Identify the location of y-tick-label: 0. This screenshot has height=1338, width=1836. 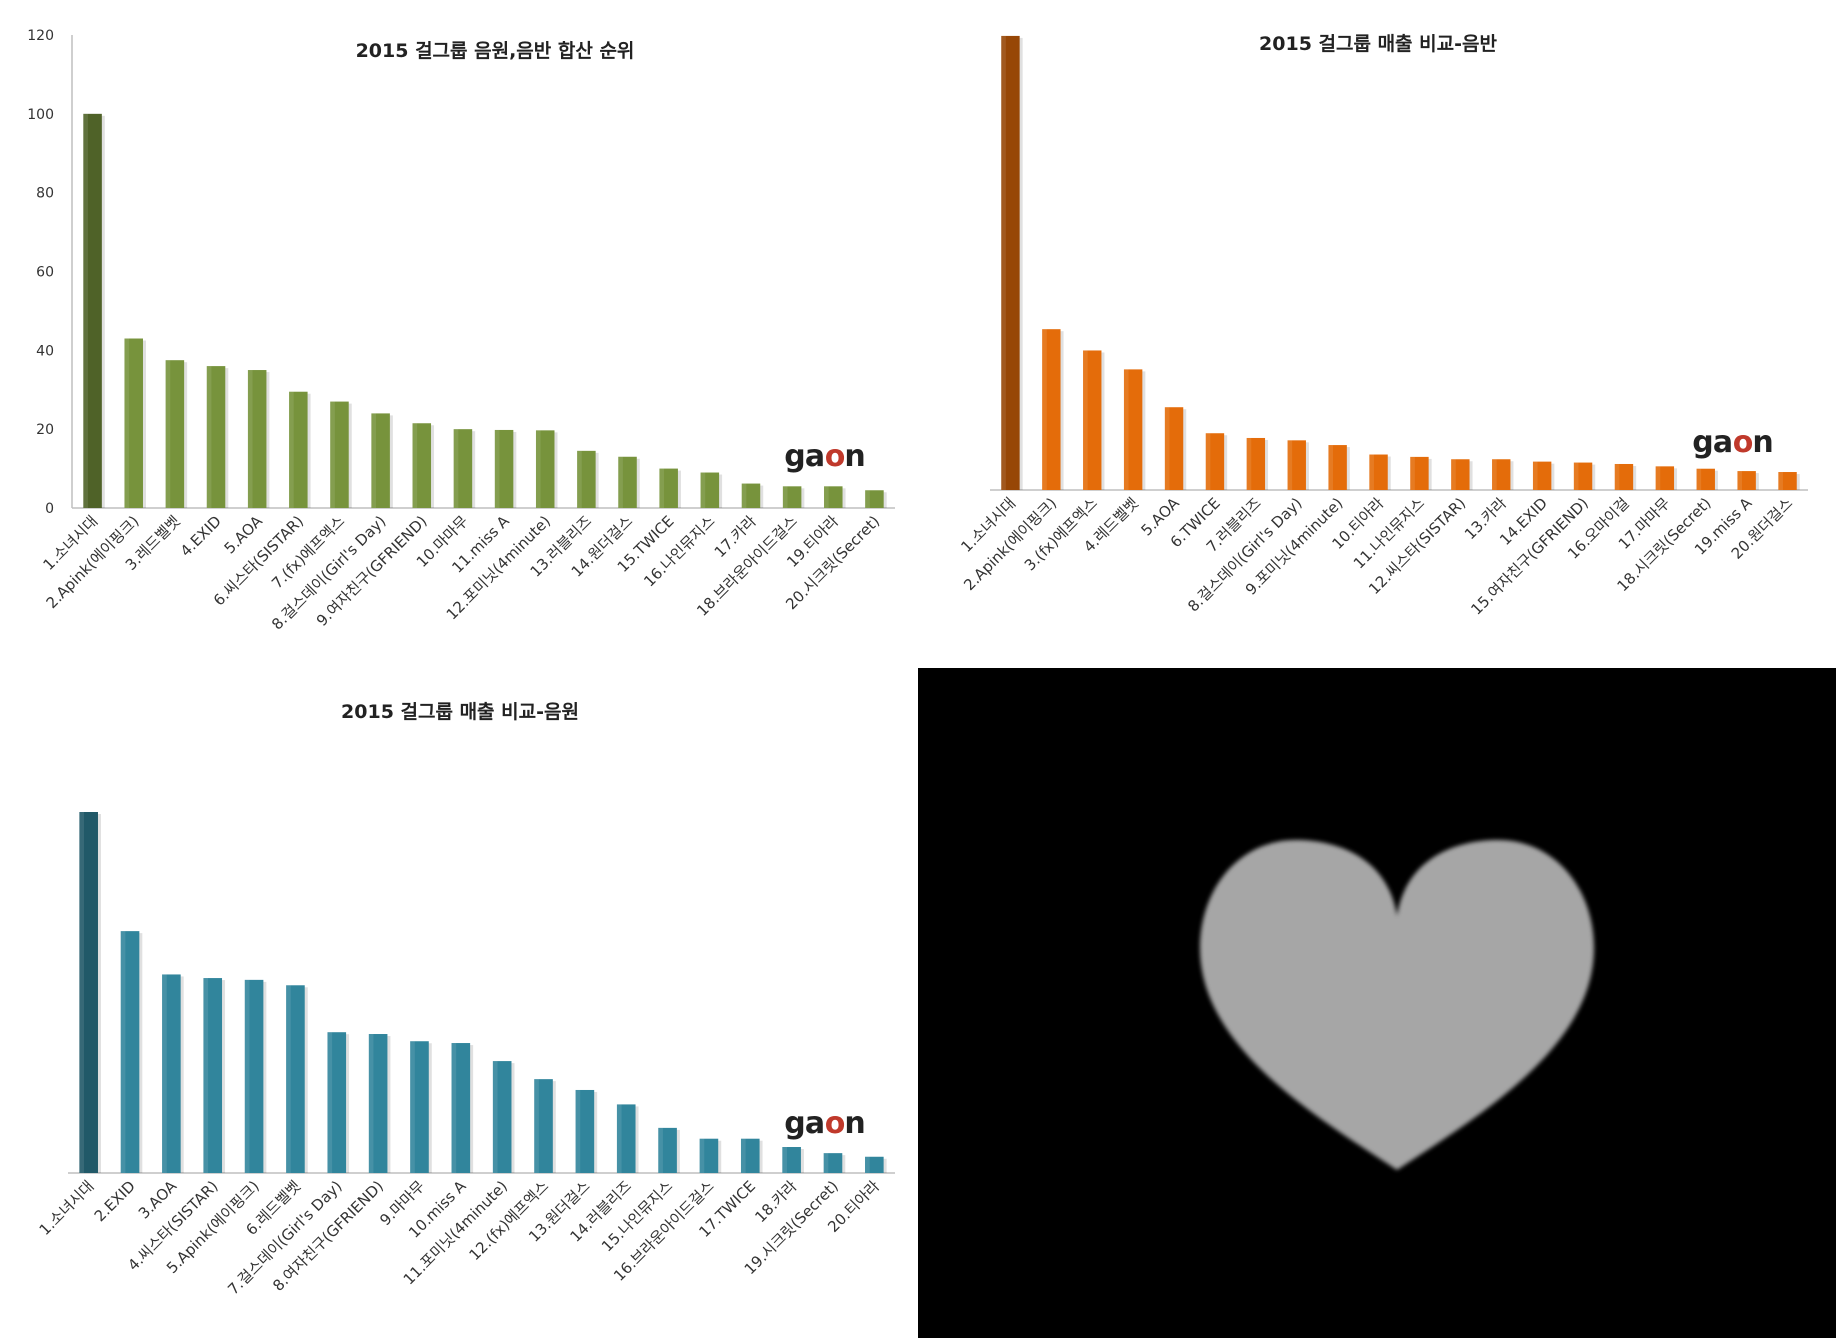
(49, 509).